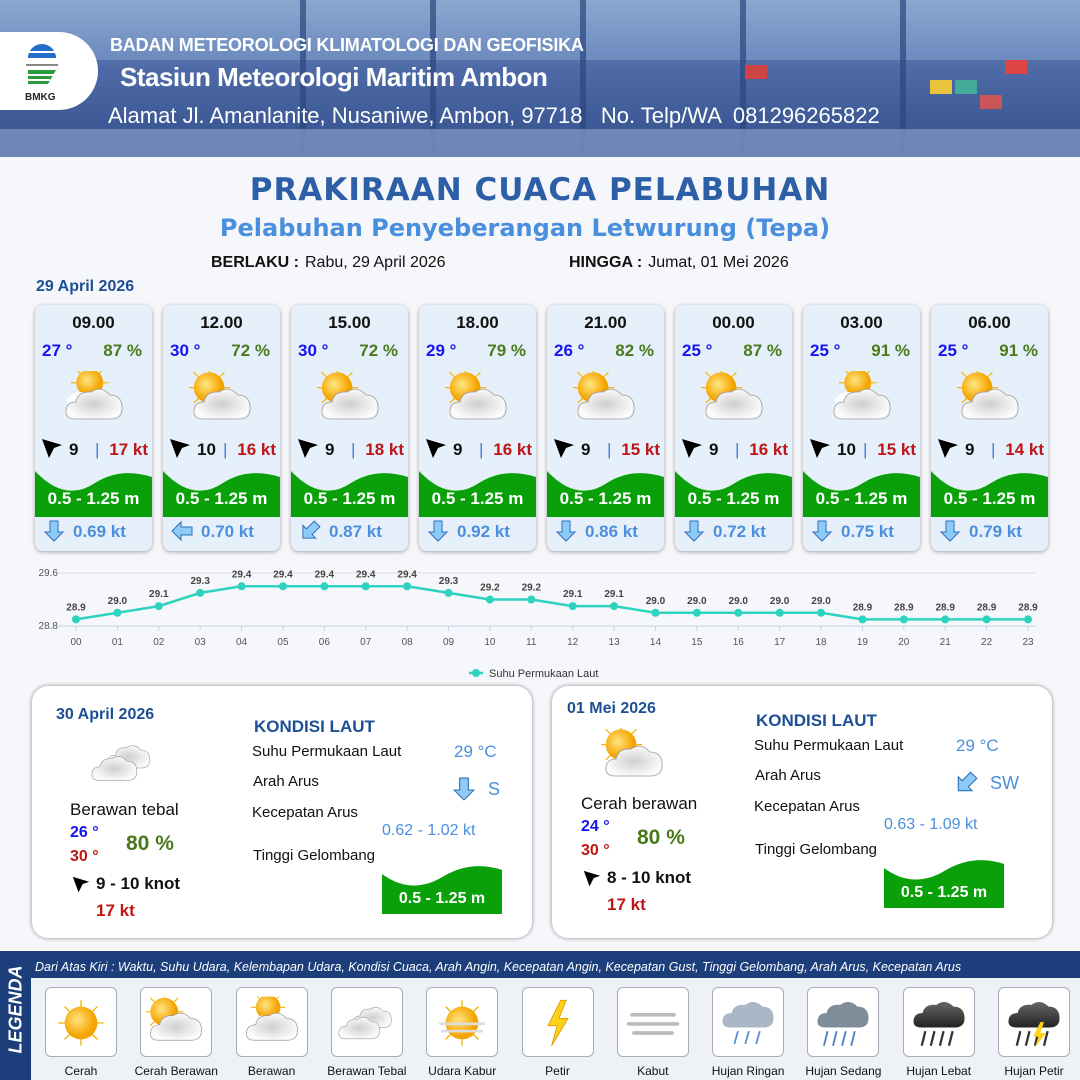  What do you see at coordinates (573, 642) in the screenshot?
I see `x-tick-label: 12` at bounding box center [573, 642].